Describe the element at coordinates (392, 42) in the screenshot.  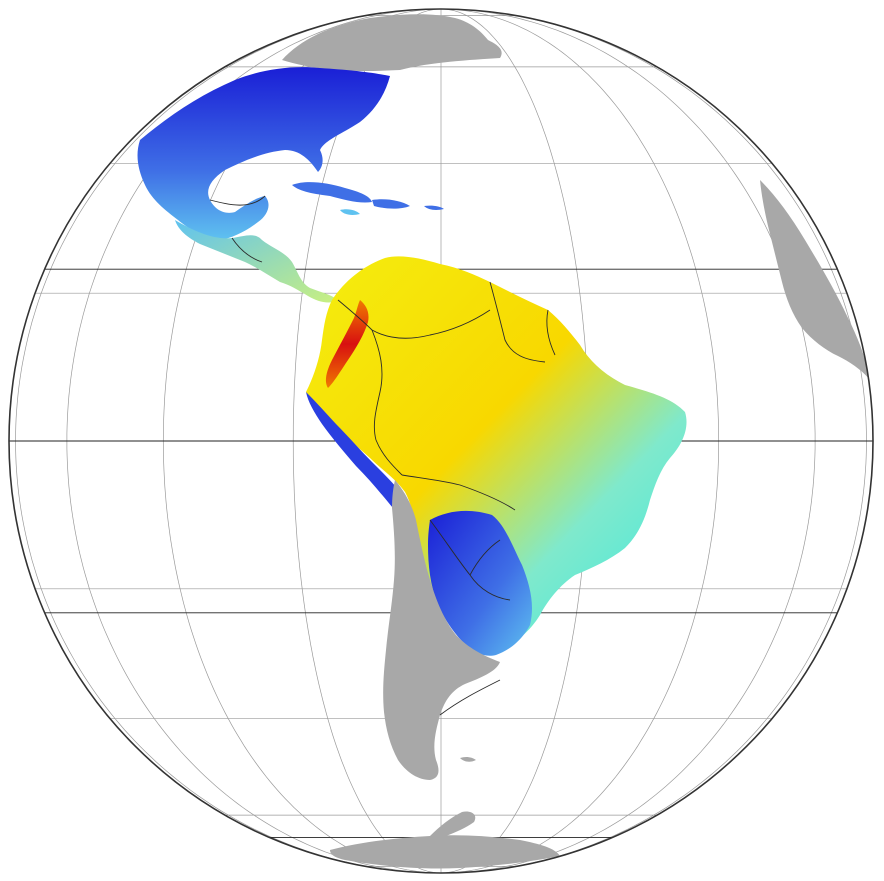
I see `north-landmass-gray` at that location.